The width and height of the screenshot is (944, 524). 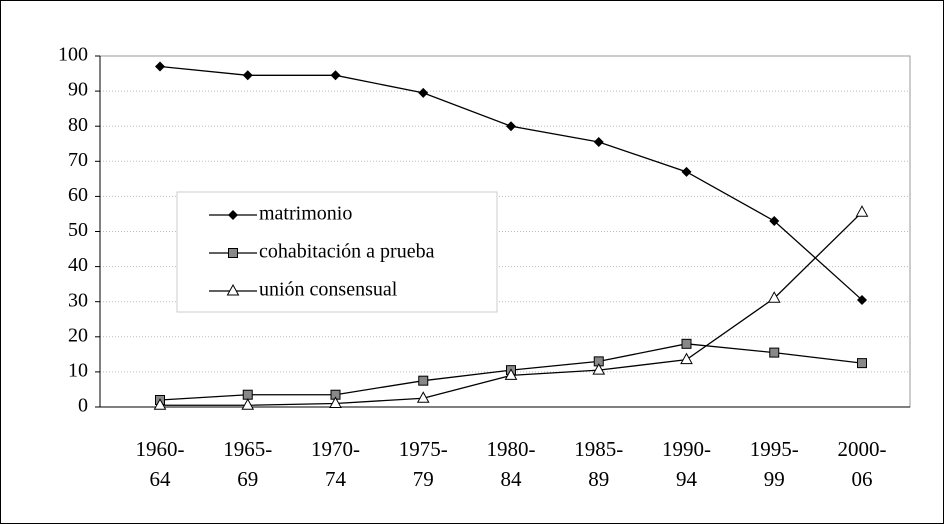 What do you see at coordinates (78, 160) in the screenshot?
I see `y-tick-label: 70` at bounding box center [78, 160].